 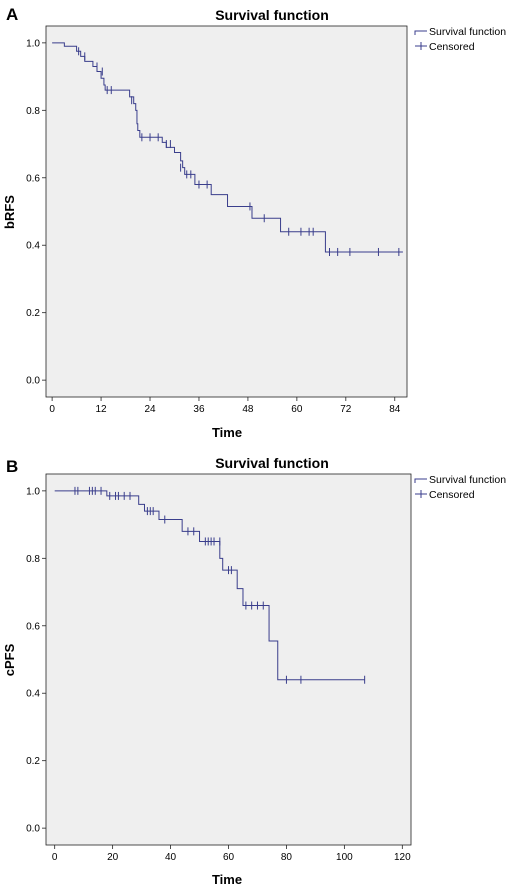 What do you see at coordinates (113, 857) in the screenshot?
I see `x-tick-label: 20` at bounding box center [113, 857].